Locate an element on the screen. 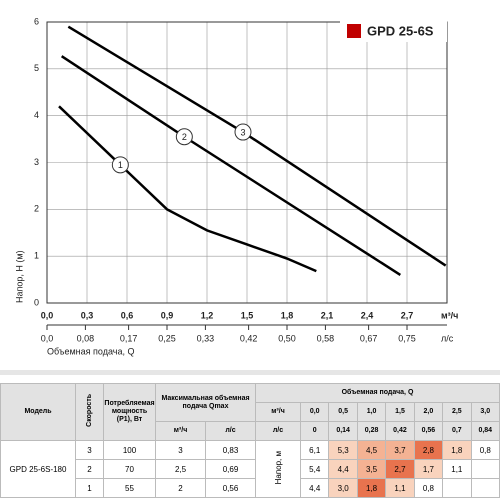 This screenshot has height=500, width=500. cell: 3,0 is located at coordinates (343, 488).